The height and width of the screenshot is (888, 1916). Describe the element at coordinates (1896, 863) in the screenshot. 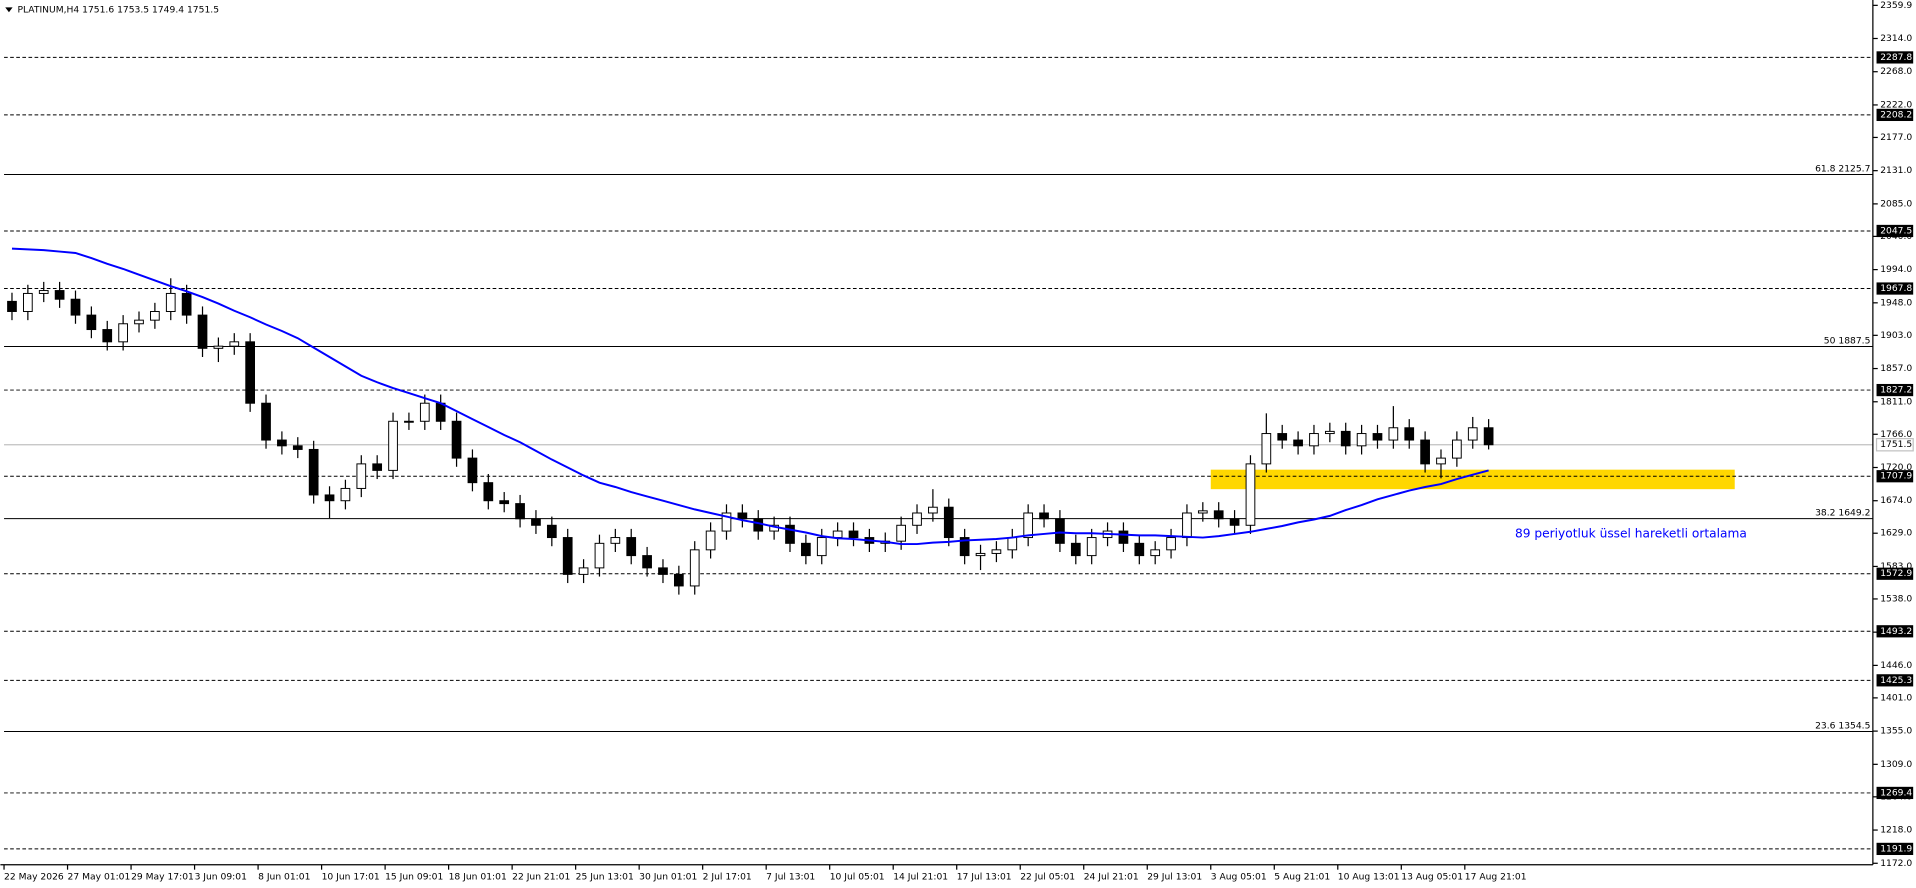

I see `y-tick-label: 1172.0` at that location.